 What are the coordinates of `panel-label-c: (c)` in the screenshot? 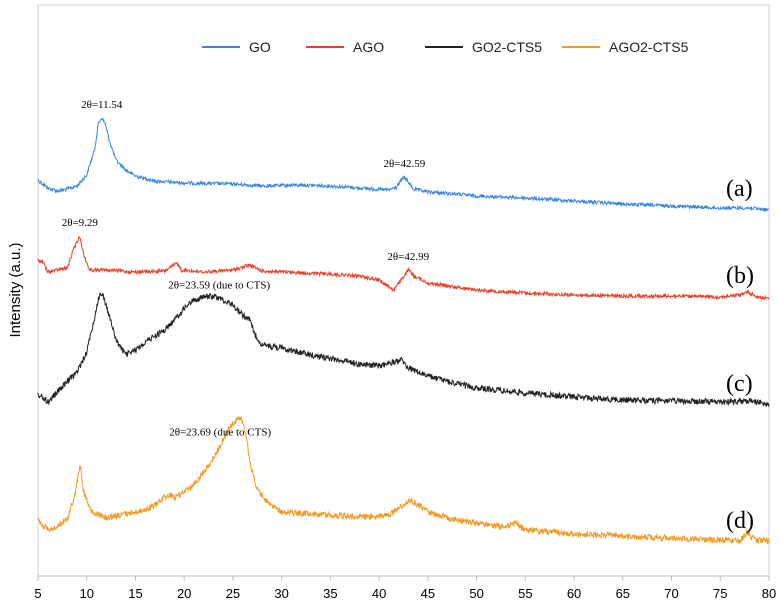 It's located at (739, 384).